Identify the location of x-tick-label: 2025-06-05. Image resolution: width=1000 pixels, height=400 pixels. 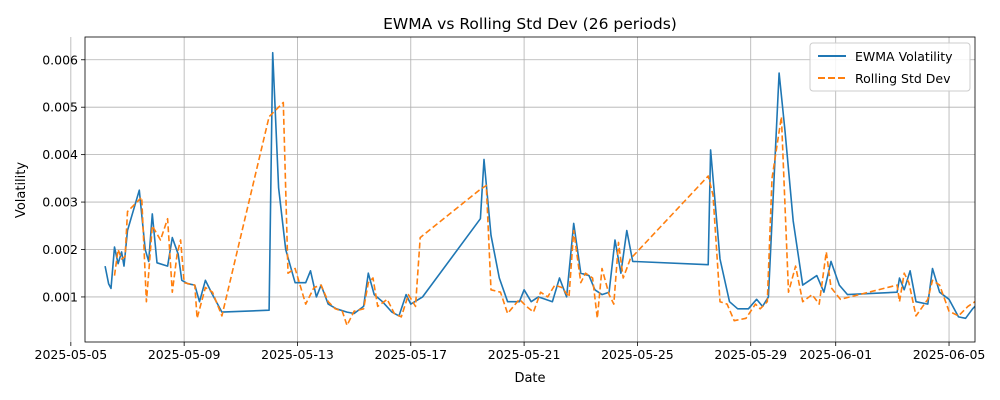
(949, 354).